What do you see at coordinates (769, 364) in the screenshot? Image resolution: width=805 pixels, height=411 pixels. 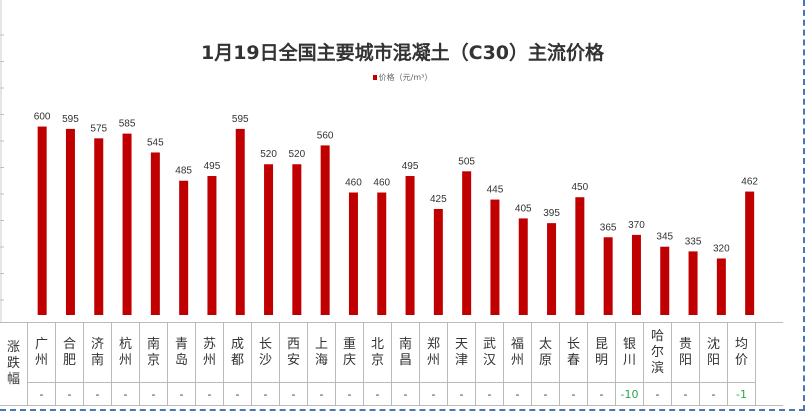 I see `empty-cell` at bounding box center [769, 364].